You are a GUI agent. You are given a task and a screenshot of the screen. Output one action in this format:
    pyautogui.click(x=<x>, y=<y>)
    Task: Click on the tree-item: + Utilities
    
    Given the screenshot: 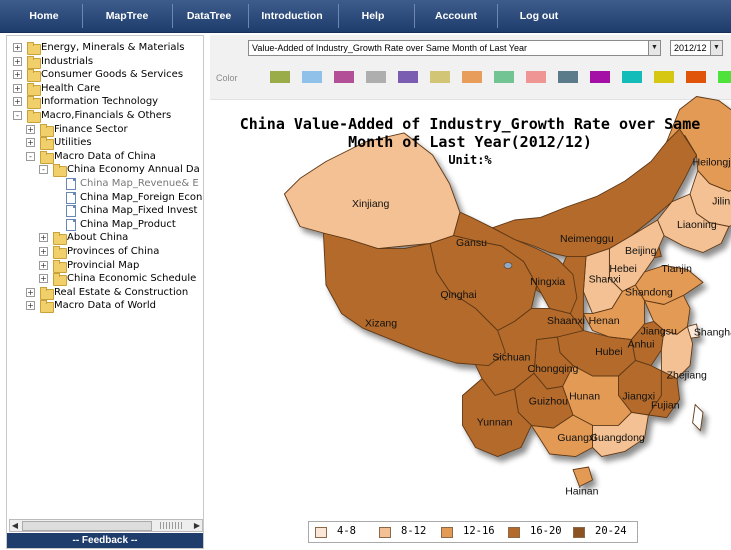 What is the action you would take?
    pyautogui.click(x=105, y=143)
    